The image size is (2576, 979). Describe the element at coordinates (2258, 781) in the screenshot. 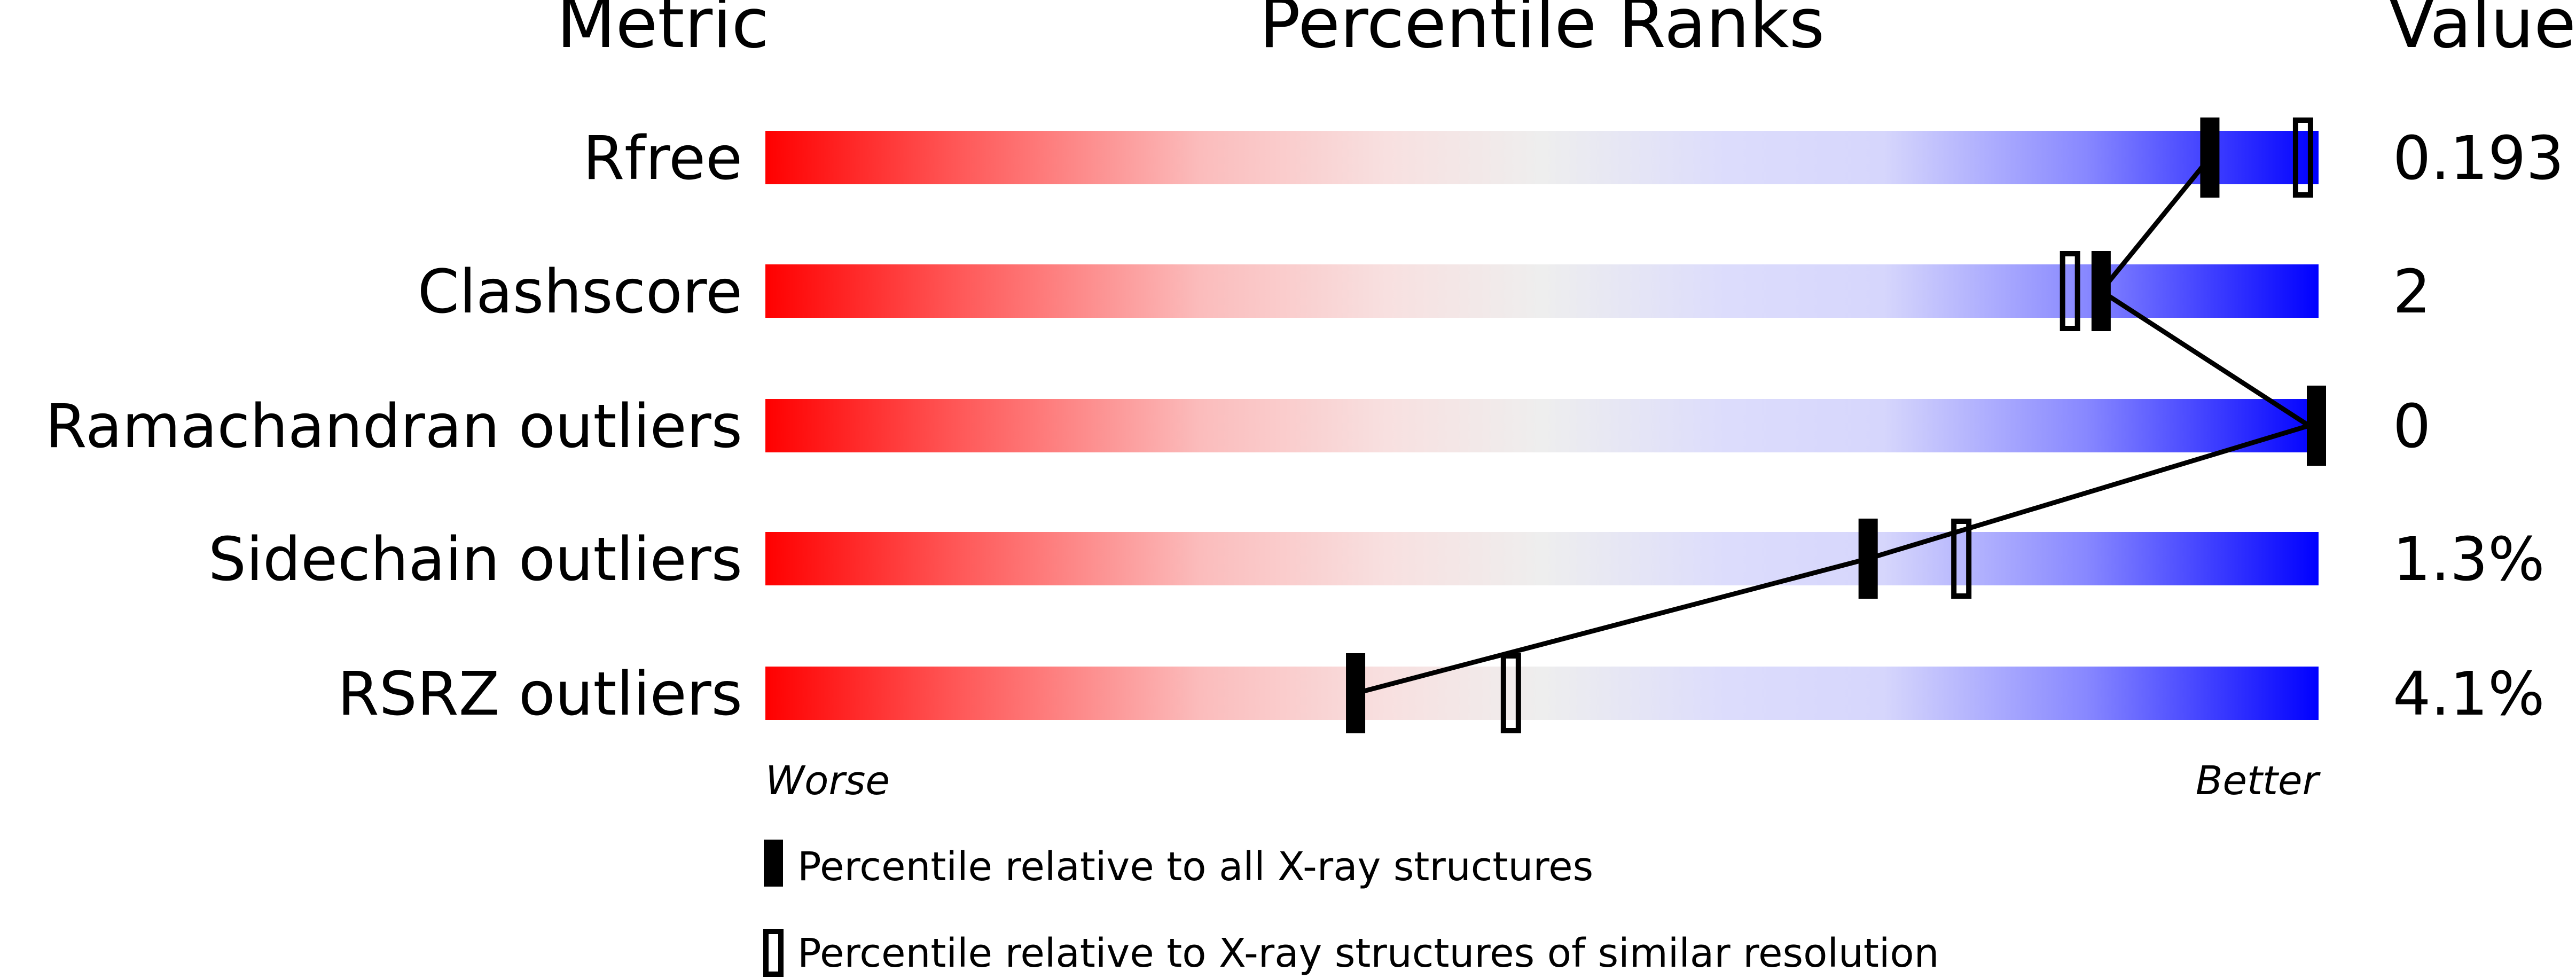

I see `axis-label-better: Better` at that location.